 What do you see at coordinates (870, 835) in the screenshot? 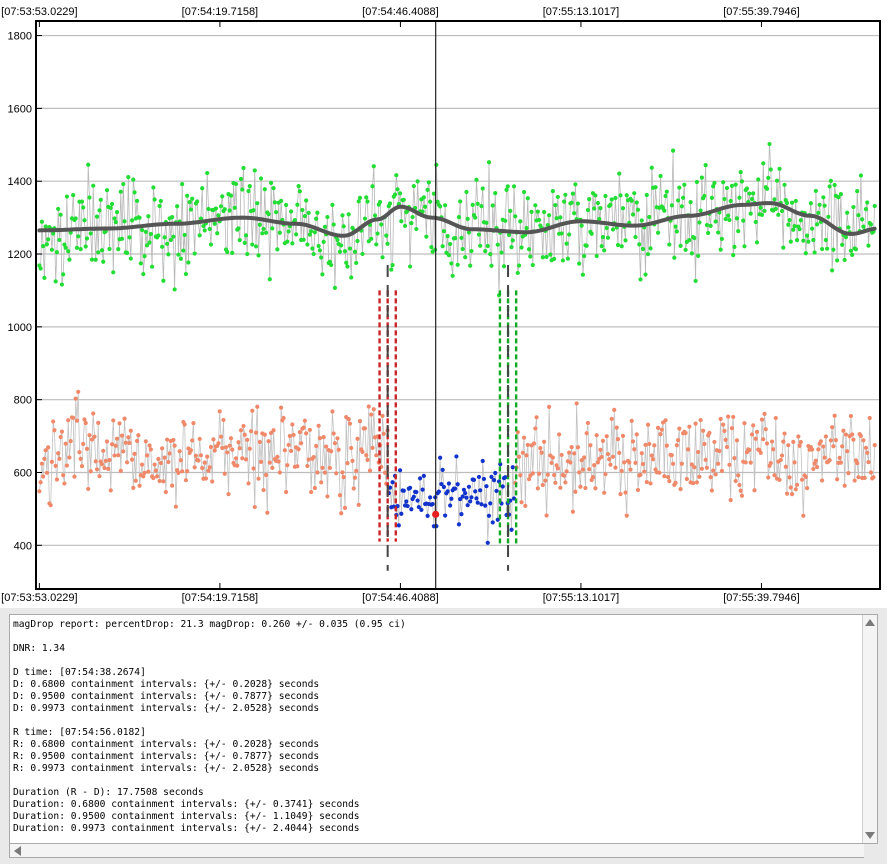
I see `scroll-down-icon` at bounding box center [870, 835].